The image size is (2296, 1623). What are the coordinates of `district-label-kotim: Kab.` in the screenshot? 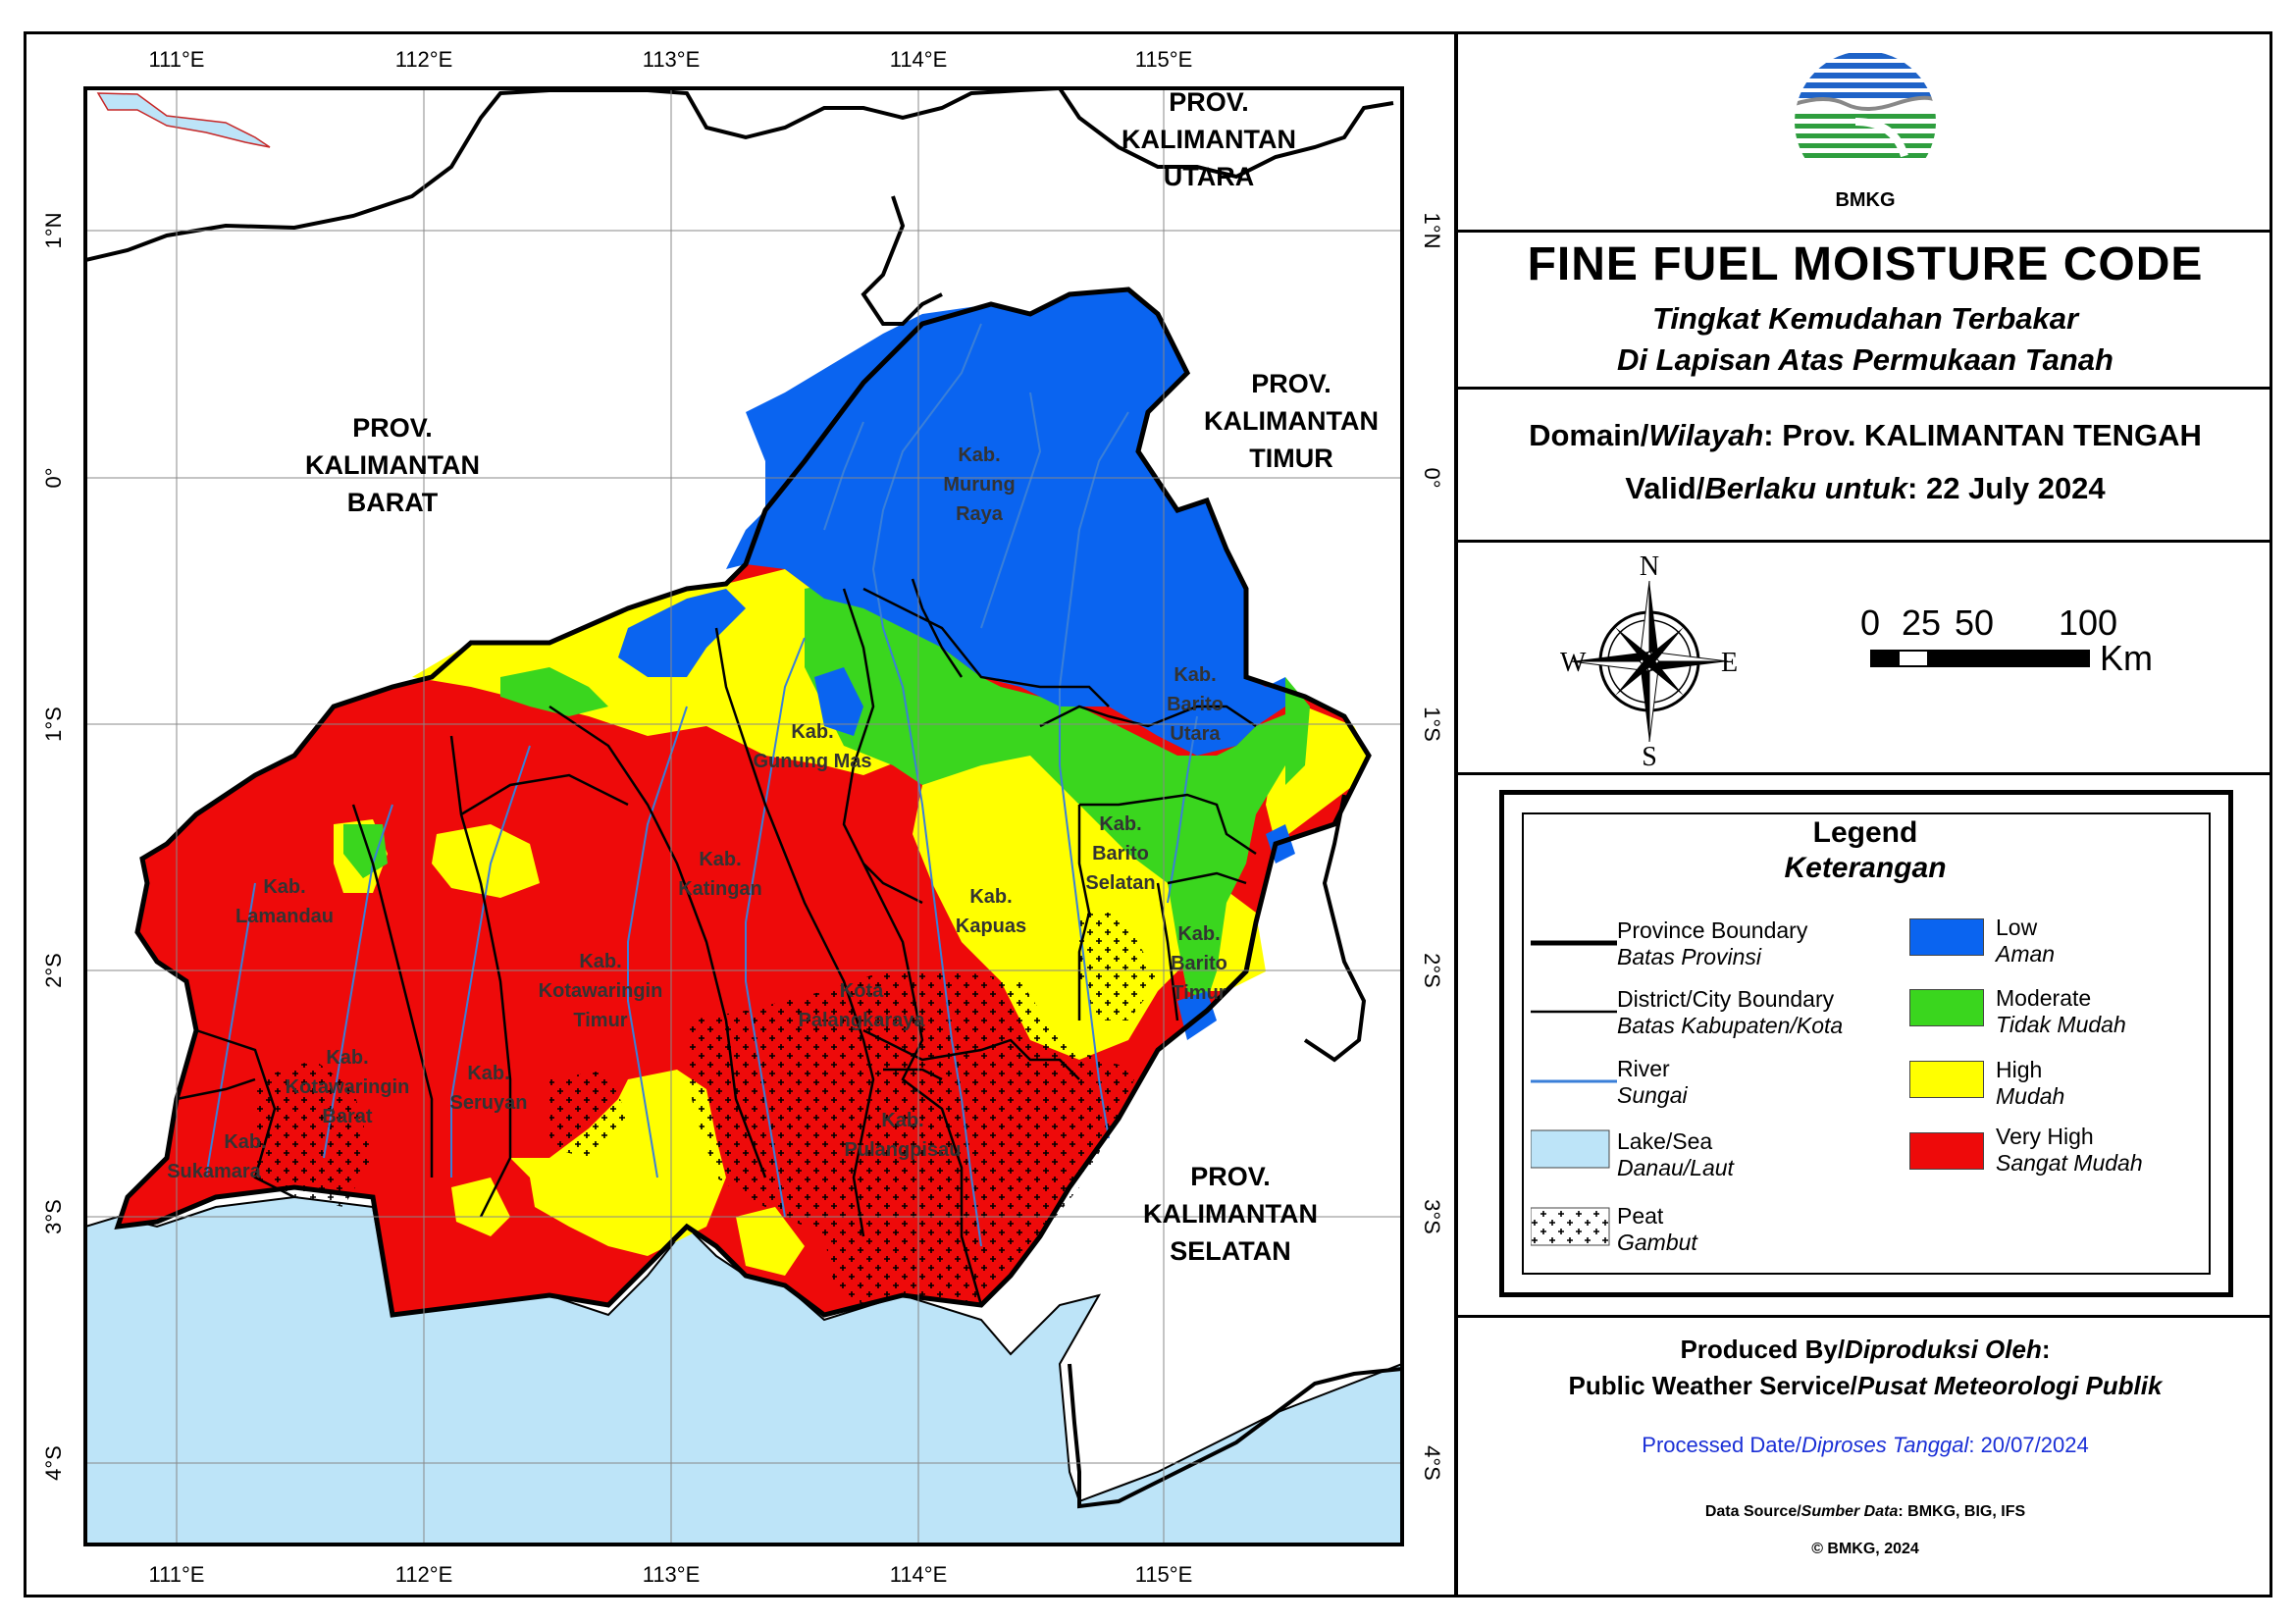 It's located at (600, 961).